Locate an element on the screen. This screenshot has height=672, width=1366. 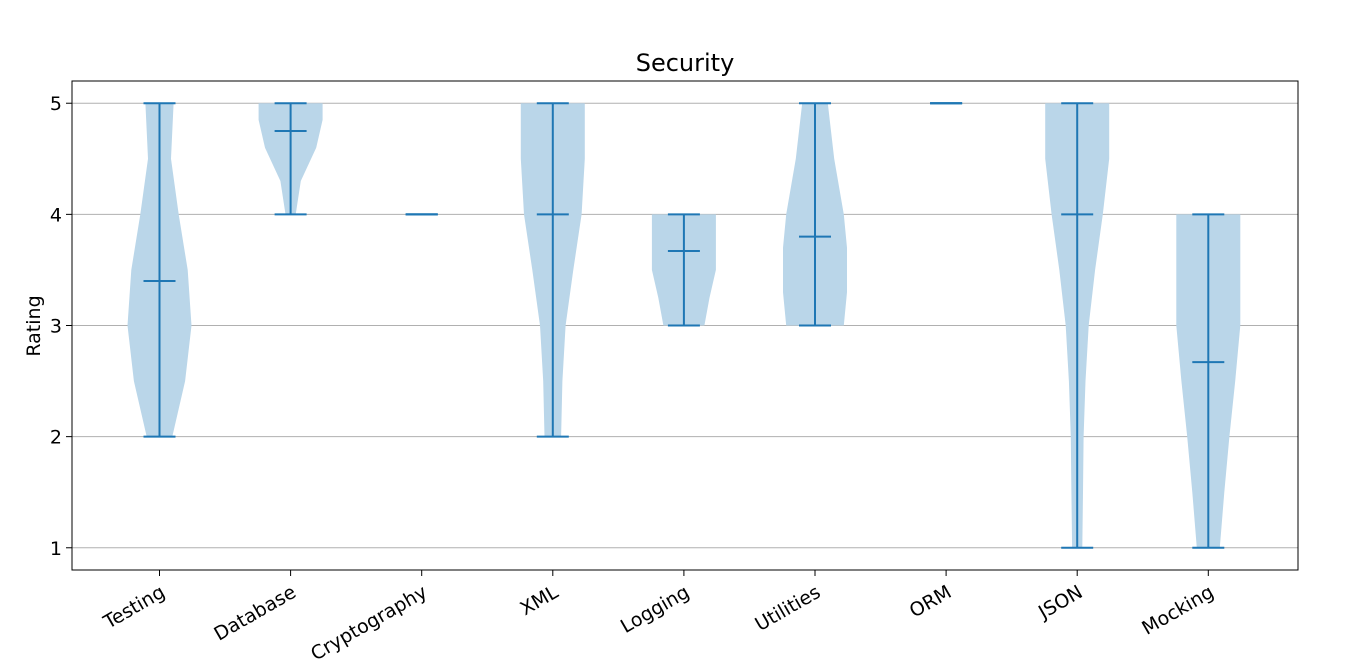
x-tick-label: JSON is located at coordinates (1060, 602).